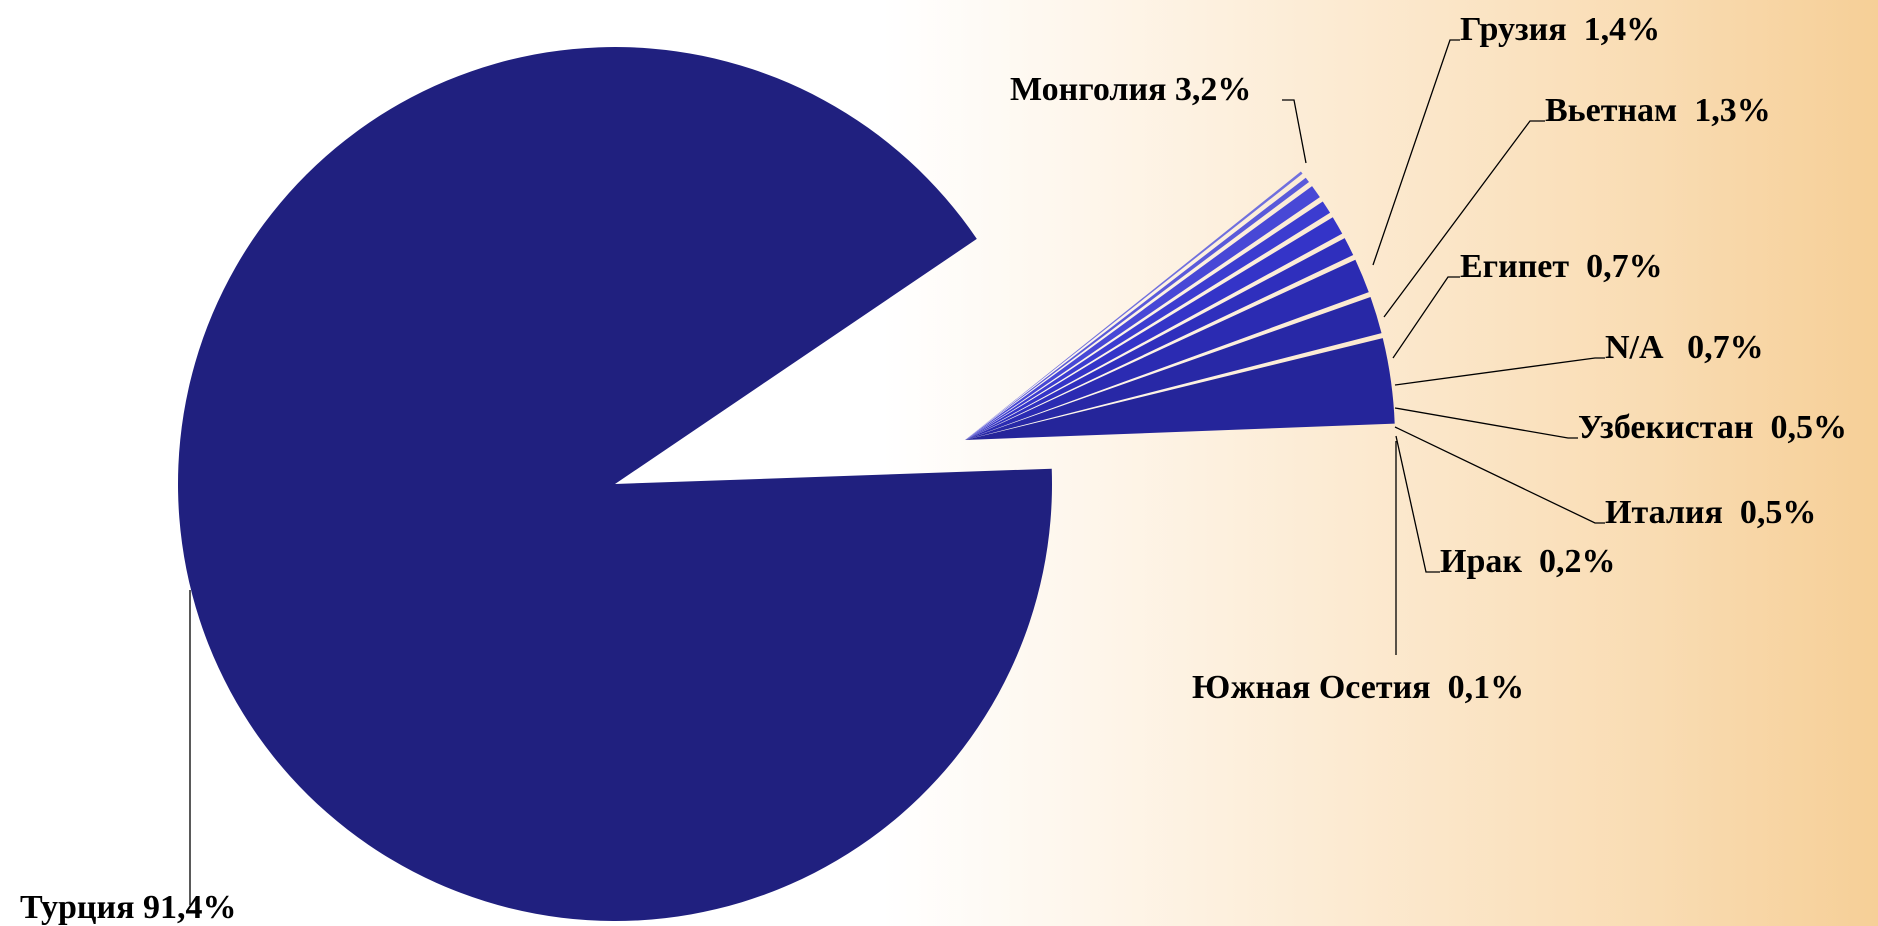 Image resolution: width=1878 pixels, height=926 pixels. Describe the element at coordinates (1130, 89) in the screenshot. I see `data-label: Монголия 3,2%` at that location.